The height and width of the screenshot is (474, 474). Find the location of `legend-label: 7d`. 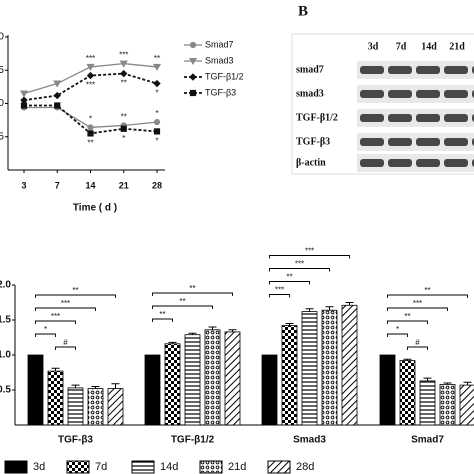

legend-label: 7d is located at coordinates (101, 467).